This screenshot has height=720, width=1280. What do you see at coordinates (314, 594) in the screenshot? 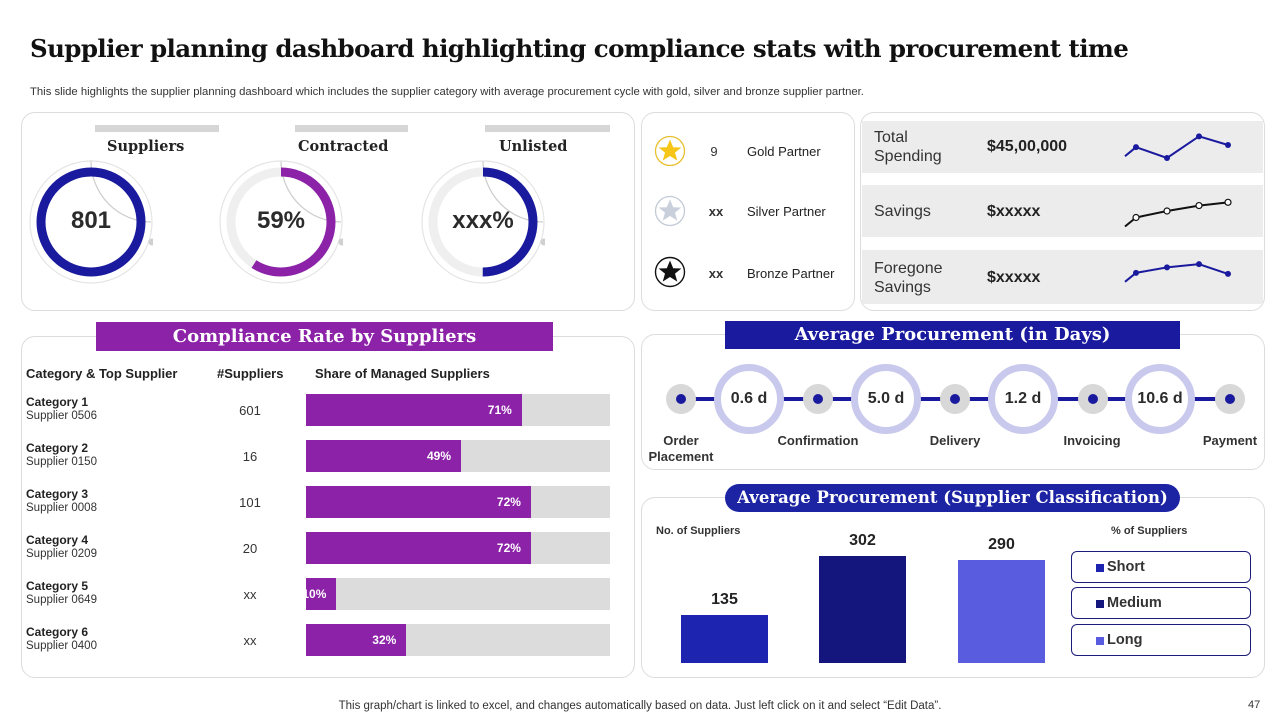
I see `share-bar-label: 10%` at bounding box center [314, 594].